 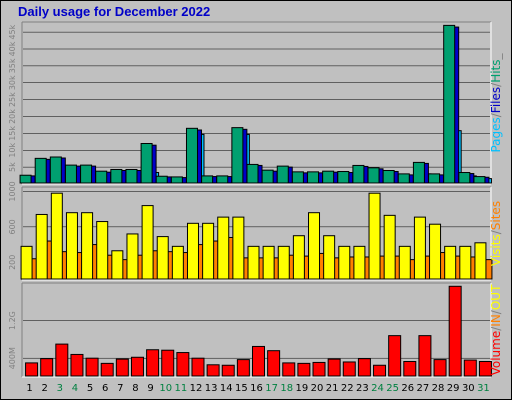 I want to click on panel-0-ytick-label: 25k, so click(x=12, y=99).